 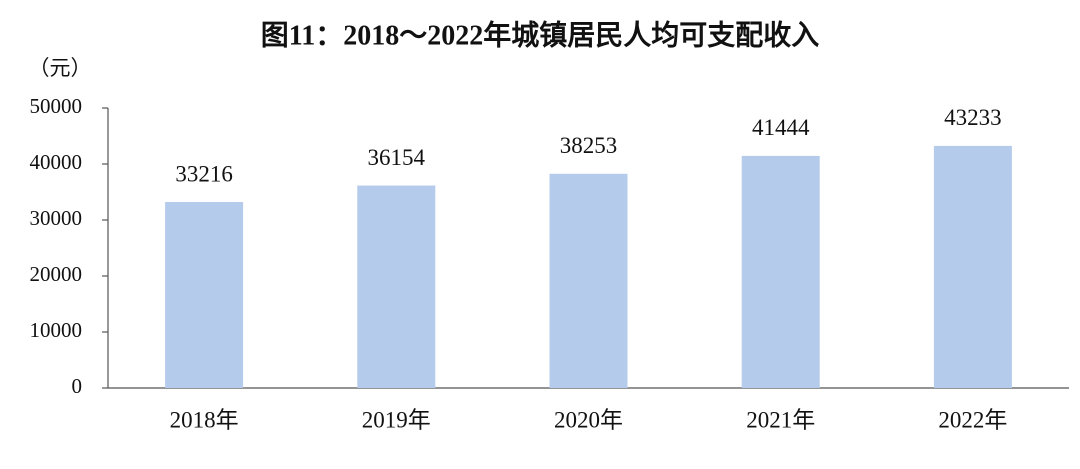 What do you see at coordinates (780, 419) in the screenshot?
I see `x-tick-label: 2021年` at bounding box center [780, 419].